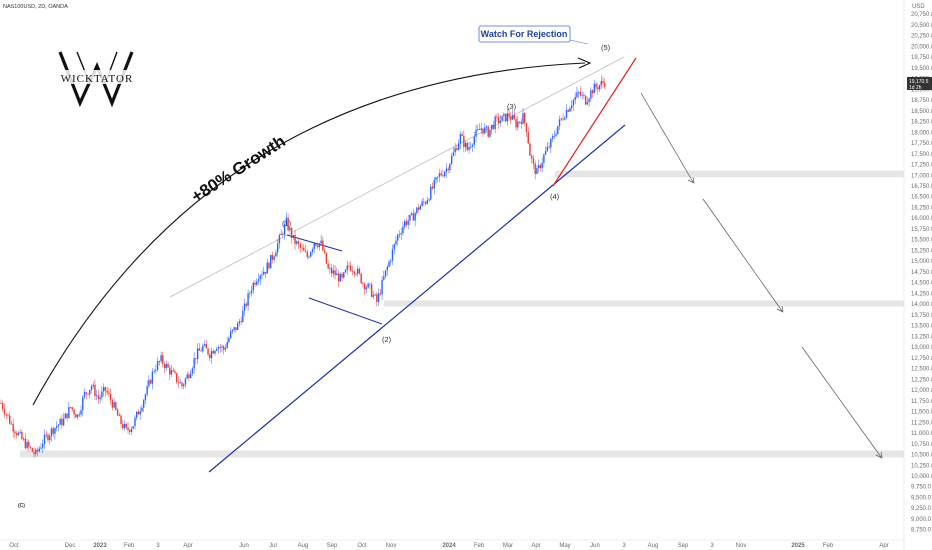  Describe the element at coordinates (345, 311) in the screenshot. I see `flag-bottom-line` at that location.